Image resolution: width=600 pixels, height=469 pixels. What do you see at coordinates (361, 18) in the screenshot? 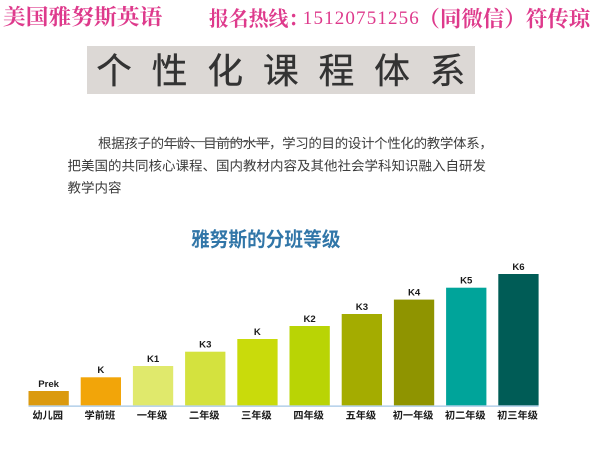
I see `svg-text: 15120751256` at bounding box center [361, 18].